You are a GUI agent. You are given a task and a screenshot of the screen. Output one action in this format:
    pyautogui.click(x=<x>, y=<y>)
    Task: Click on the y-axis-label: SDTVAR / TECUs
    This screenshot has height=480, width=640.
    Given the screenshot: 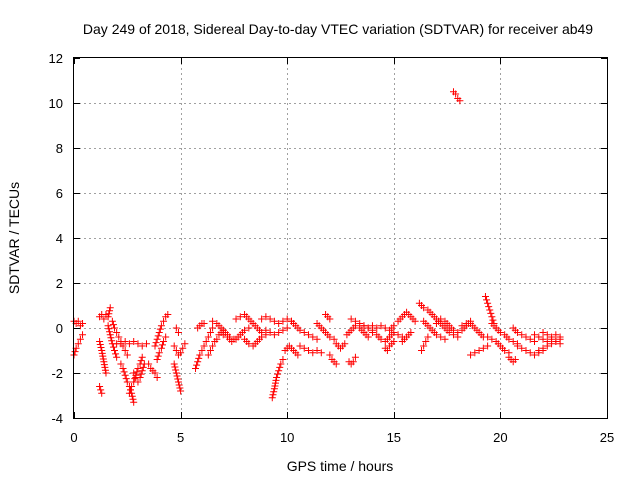 What is the action you would take?
    pyautogui.click(x=14, y=238)
    